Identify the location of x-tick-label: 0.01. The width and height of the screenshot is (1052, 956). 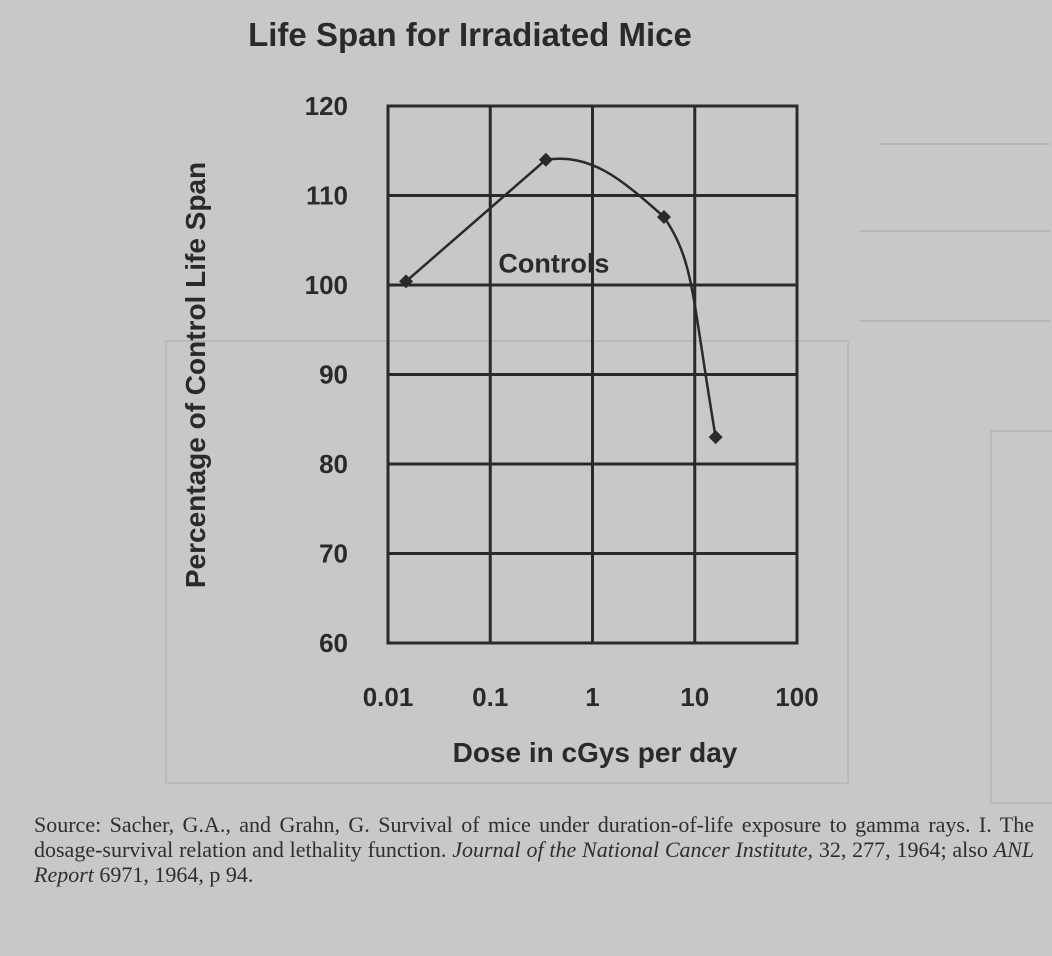
(388, 697).